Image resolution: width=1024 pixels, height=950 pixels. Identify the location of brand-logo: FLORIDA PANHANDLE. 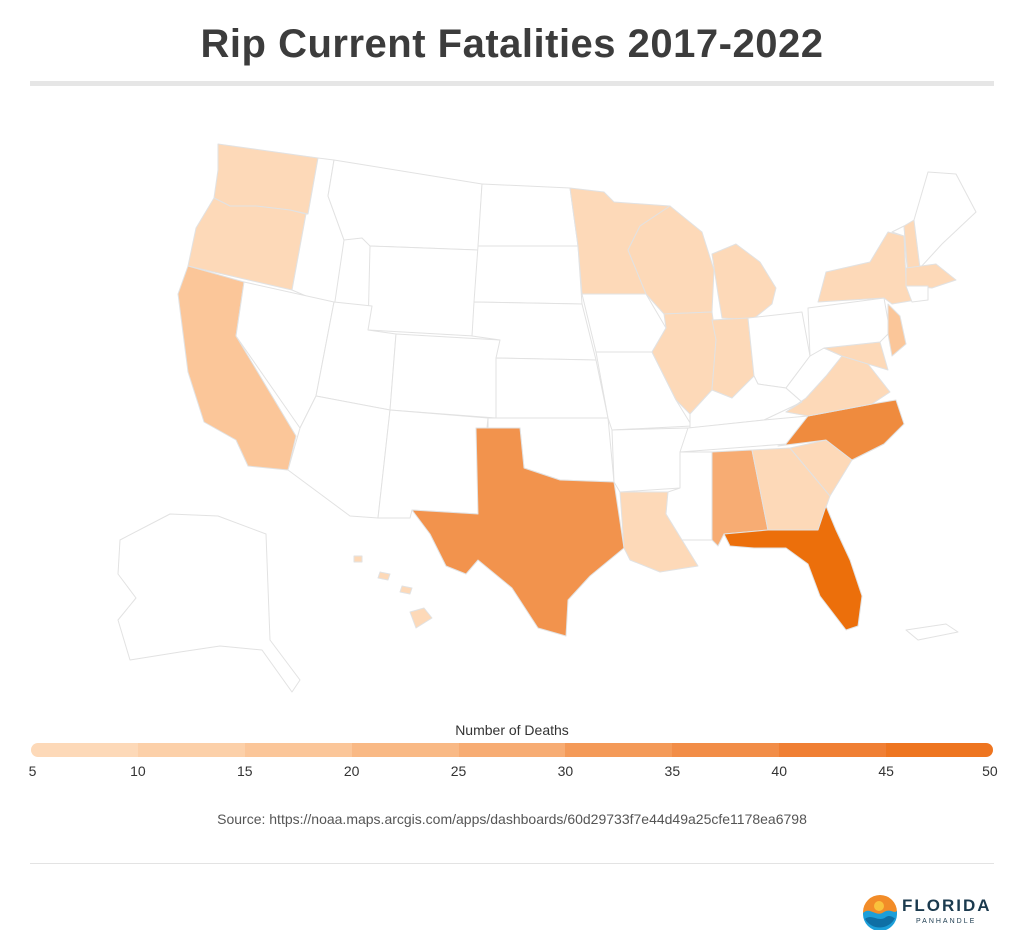
(932, 912).